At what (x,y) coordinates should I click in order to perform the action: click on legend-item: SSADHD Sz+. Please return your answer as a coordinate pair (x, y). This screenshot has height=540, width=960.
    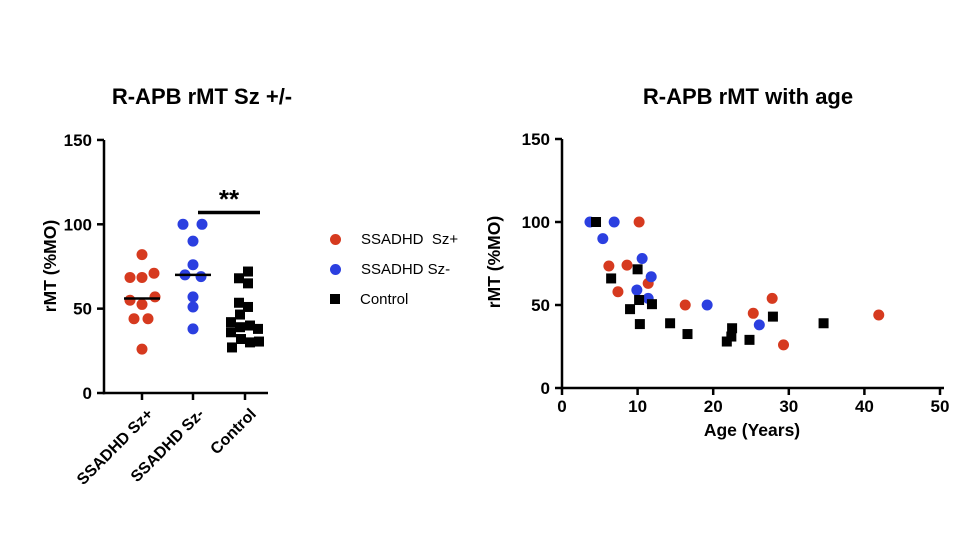
    Looking at the image, I should click on (394, 239).